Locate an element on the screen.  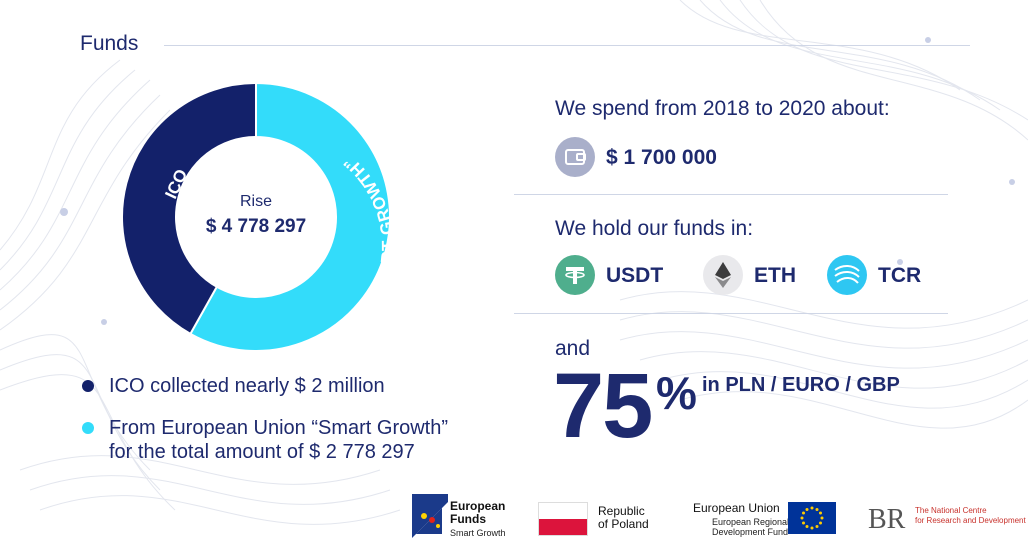
poland-line1: Republic is located at coordinates (621, 511).